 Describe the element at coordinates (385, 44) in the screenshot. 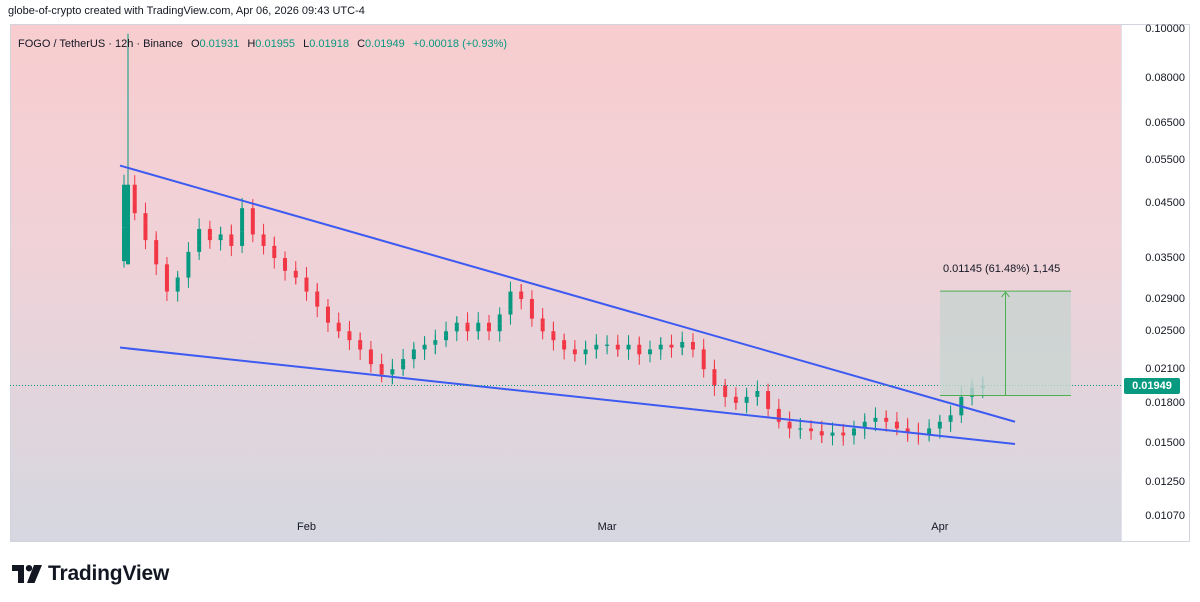

I see `close-value: 0.01949` at that location.